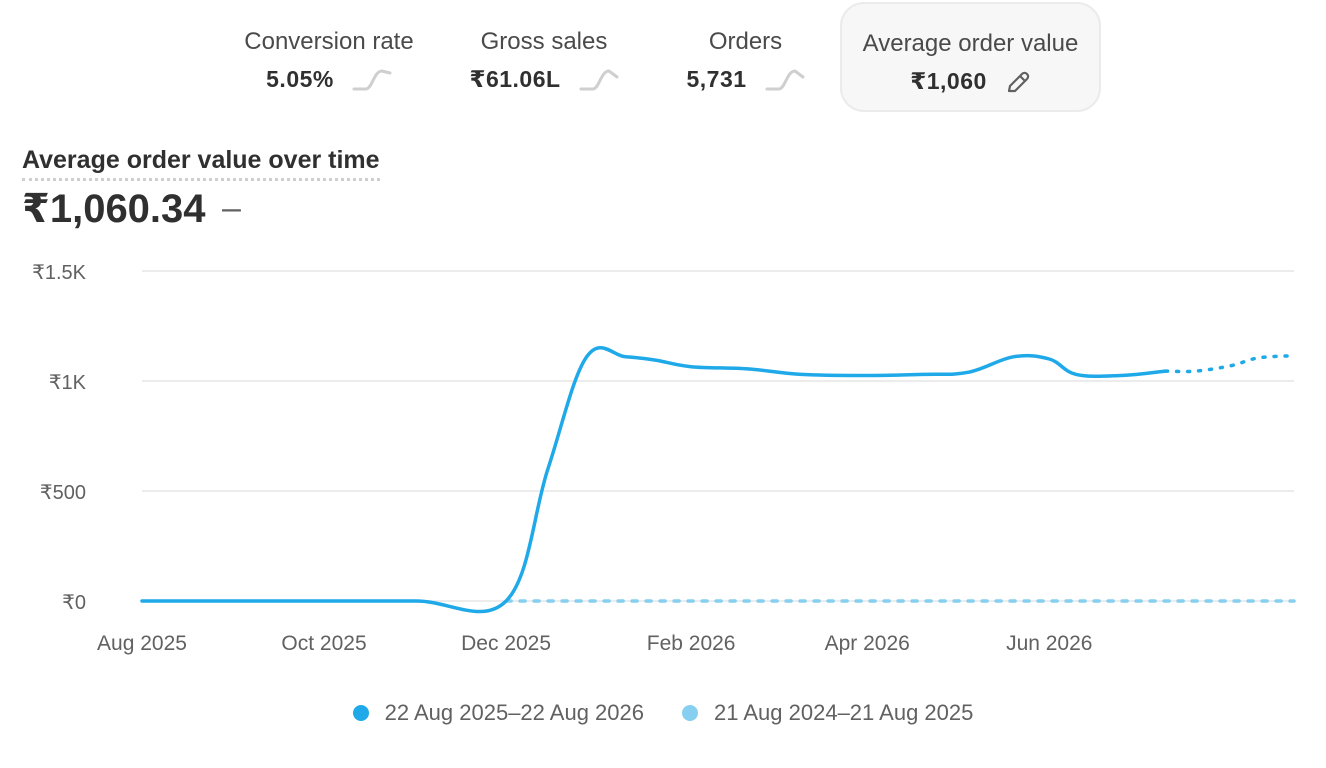 This screenshot has height=768, width=1326. Describe the element at coordinates (515, 79) in the screenshot. I see `metric-value: ₹61.06L` at that location.